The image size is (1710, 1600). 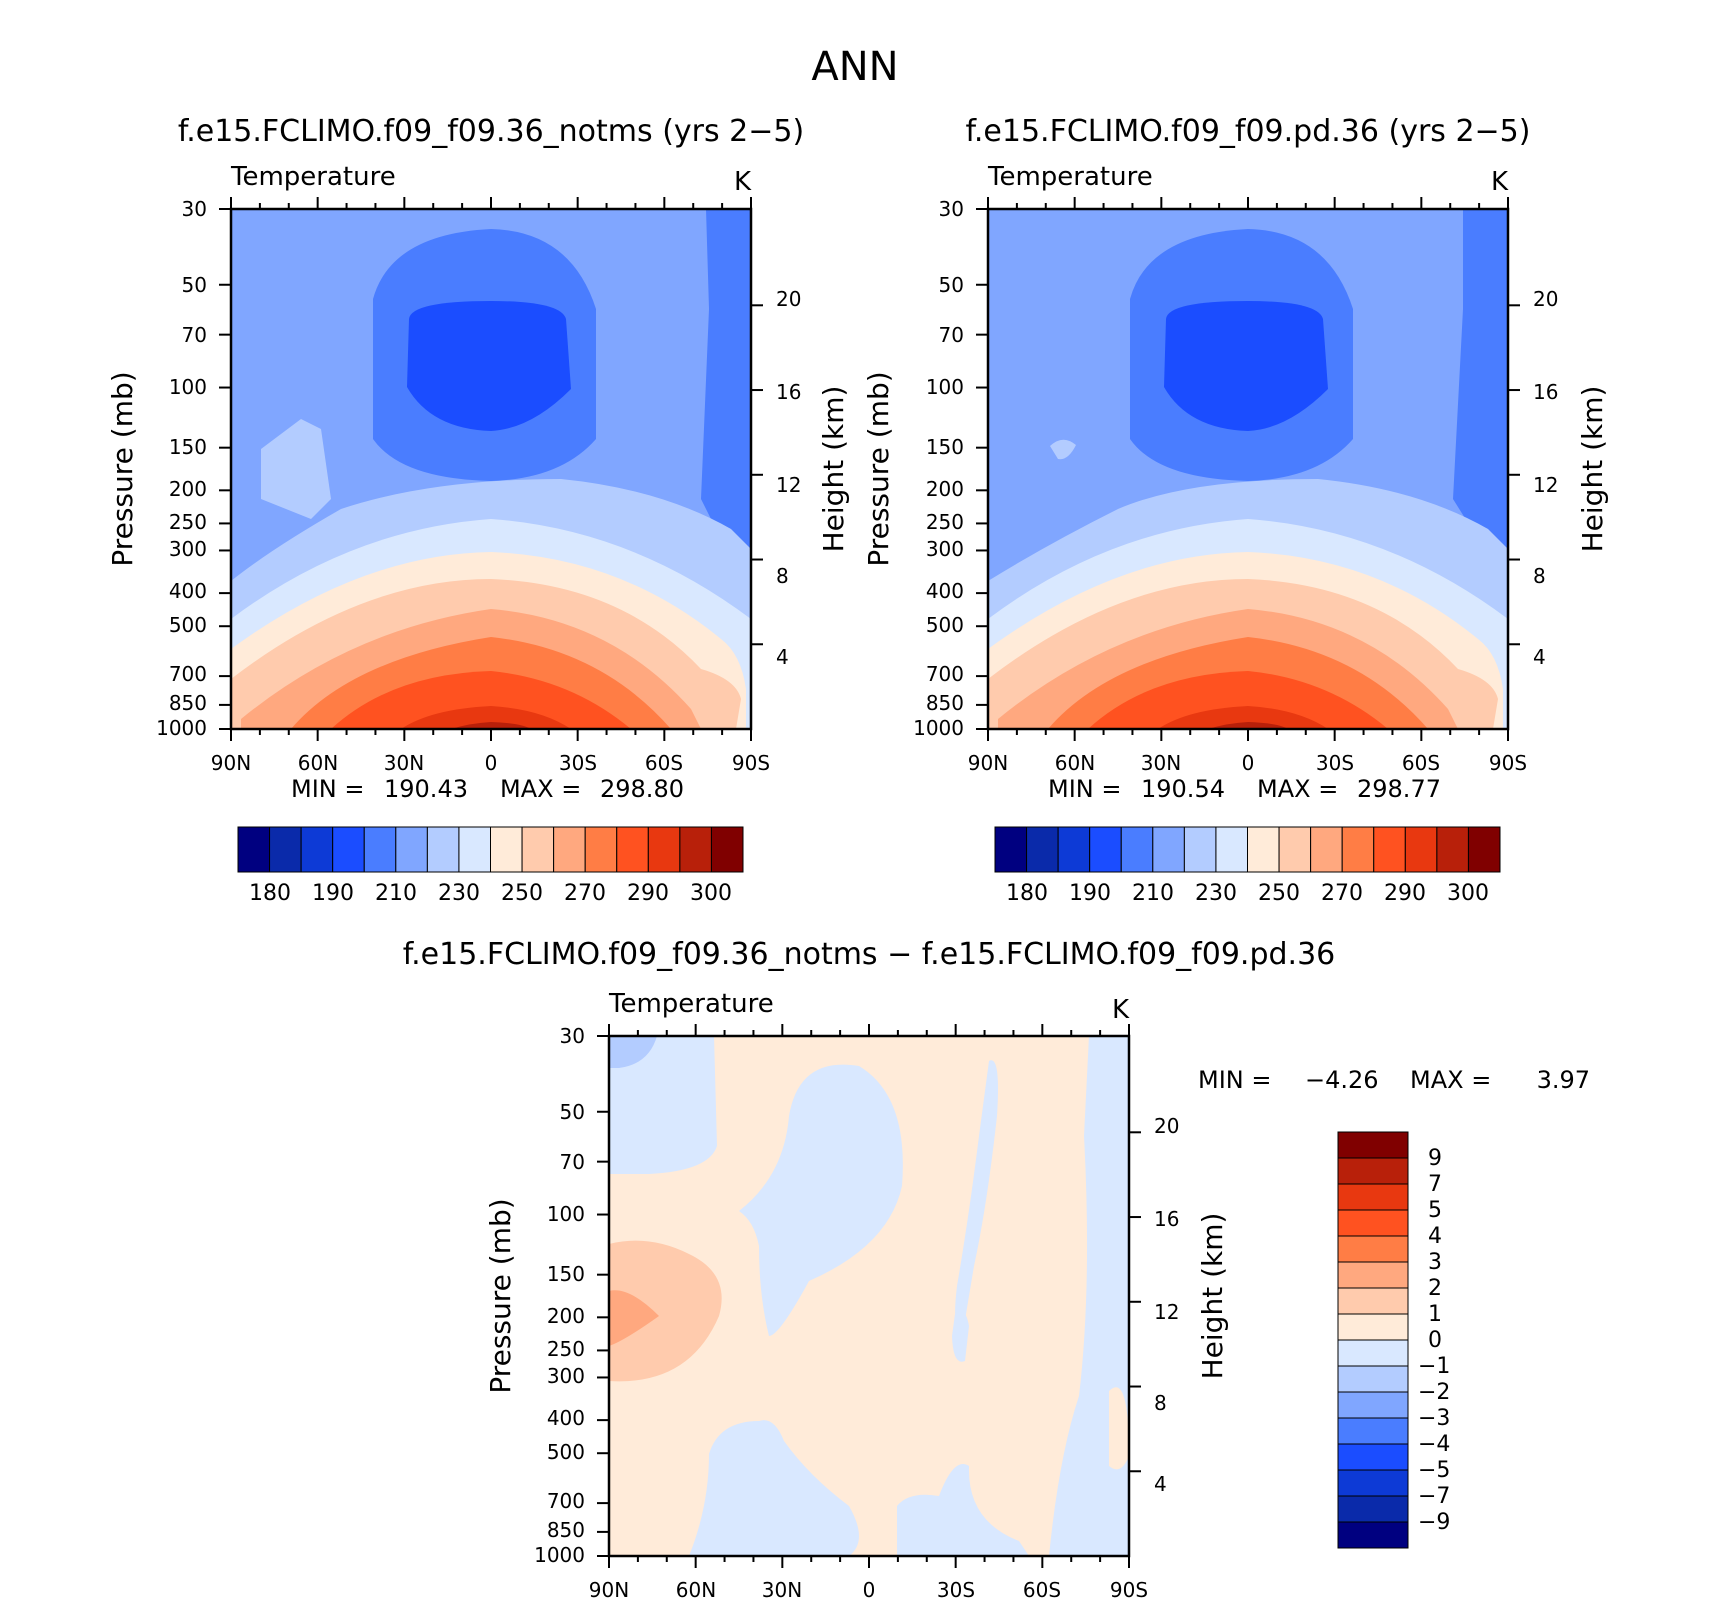 What do you see at coordinates (788, 392) in the screenshot?
I see `y2-tick-label: 16` at bounding box center [788, 392].